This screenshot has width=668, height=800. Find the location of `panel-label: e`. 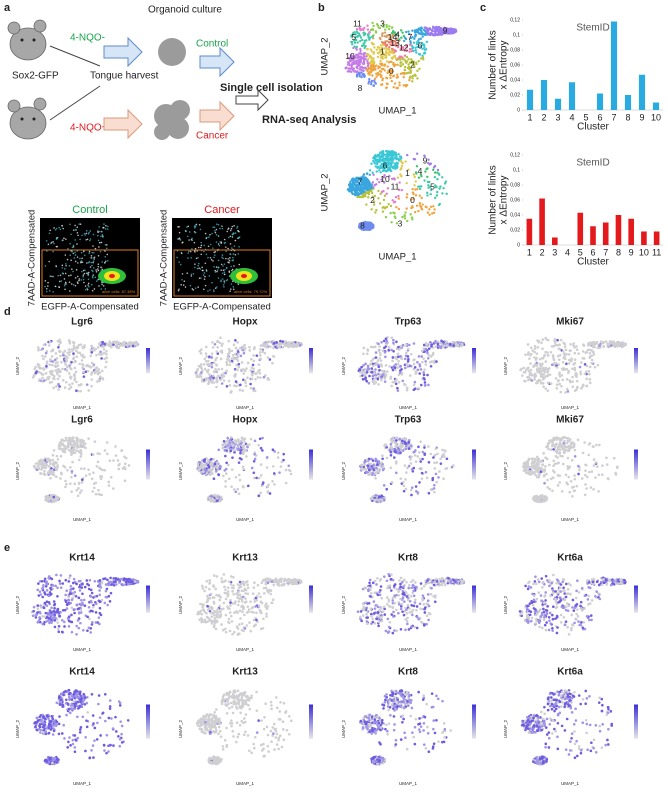

panel-label: e is located at coordinates (7, 548).